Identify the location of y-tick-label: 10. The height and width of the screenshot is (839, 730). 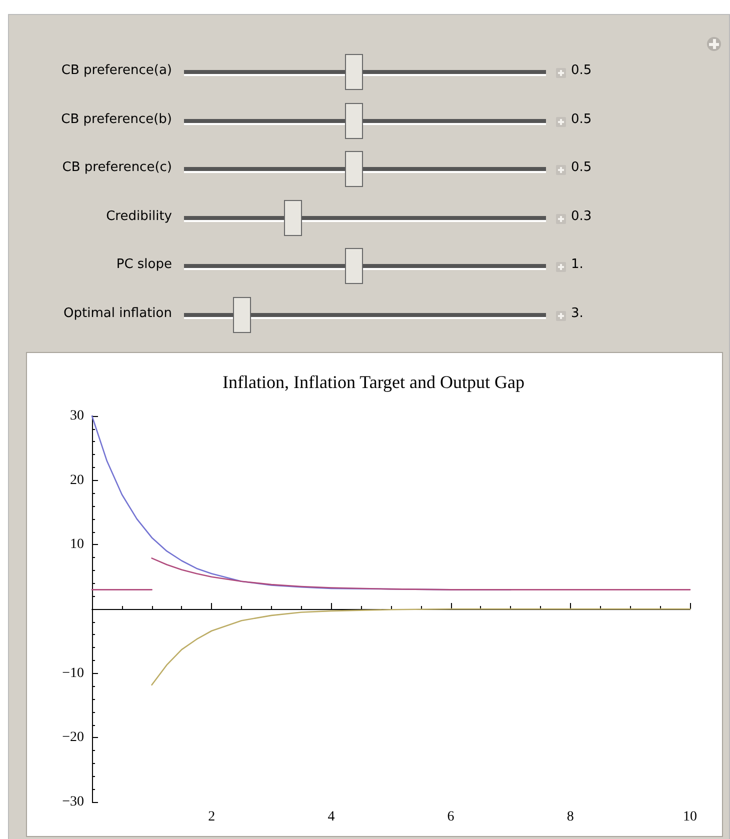
(77, 544).